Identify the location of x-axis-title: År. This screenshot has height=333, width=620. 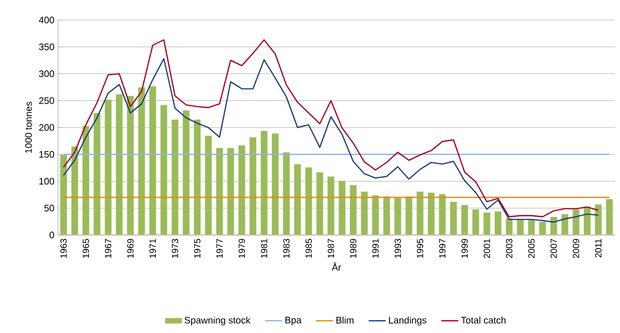
(337, 266).